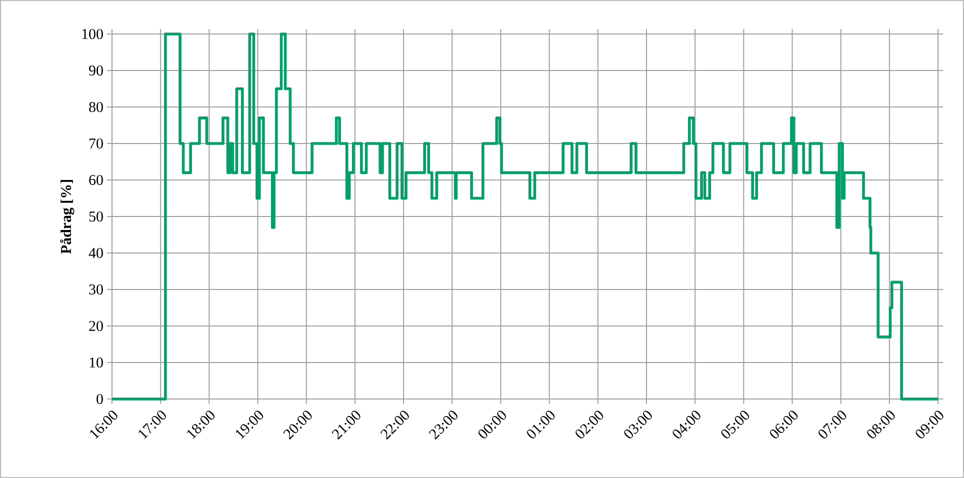 This screenshot has width=964, height=478. Describe the element at coordinates (99, 399) in the screenshot. I see `y-tick-label: 0` at that location.